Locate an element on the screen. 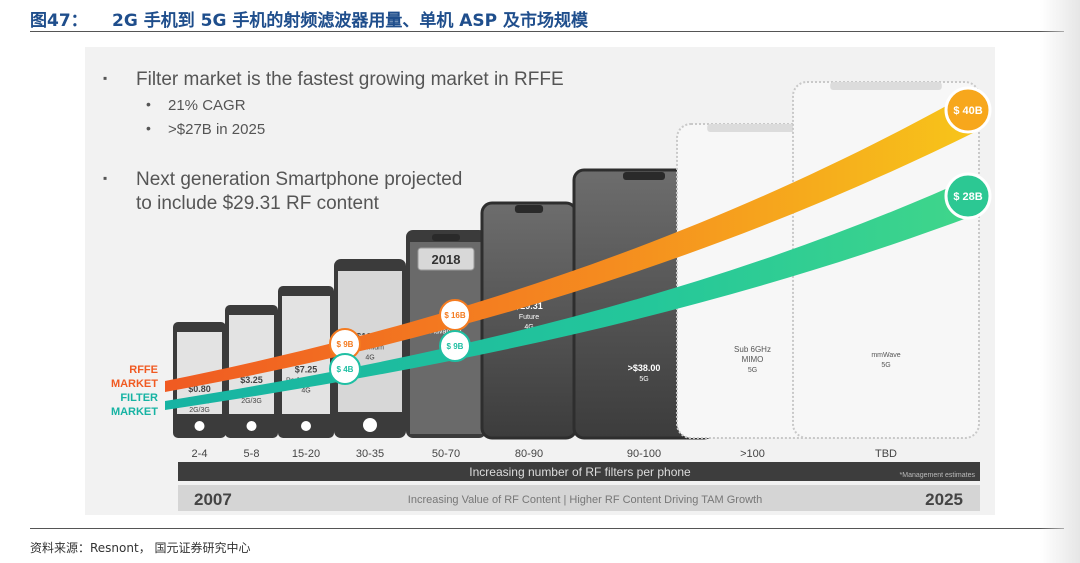  timeline-bar is located at coordinates (579, 498).